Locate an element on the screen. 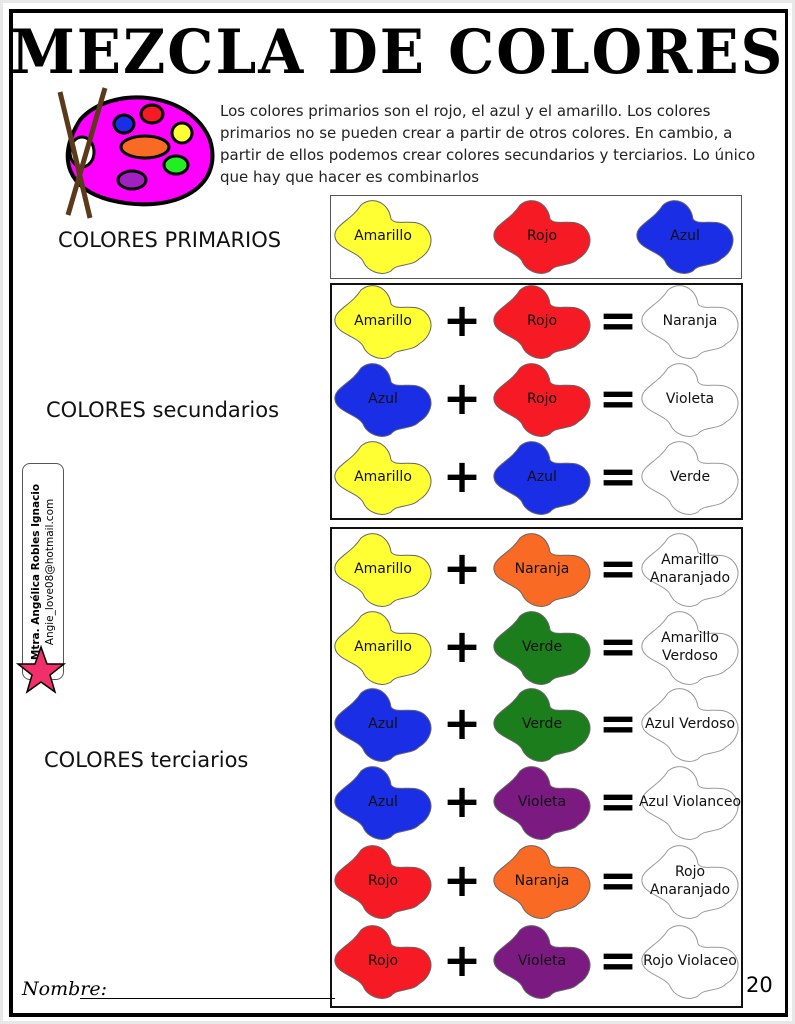  blob-label: Rojo Anaranjado is located at coordinates (690, 881).